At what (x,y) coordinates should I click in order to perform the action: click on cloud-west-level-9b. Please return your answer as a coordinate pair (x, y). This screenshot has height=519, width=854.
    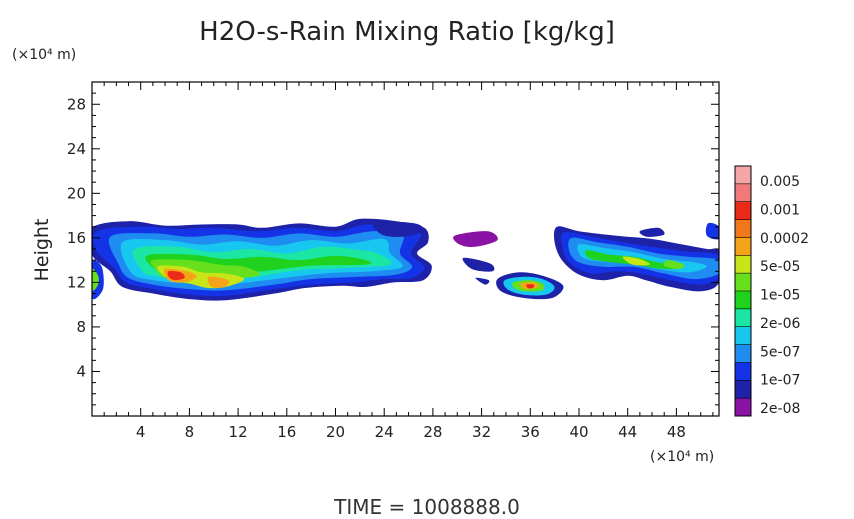
    Looking at the image, I should click on (218, 282).